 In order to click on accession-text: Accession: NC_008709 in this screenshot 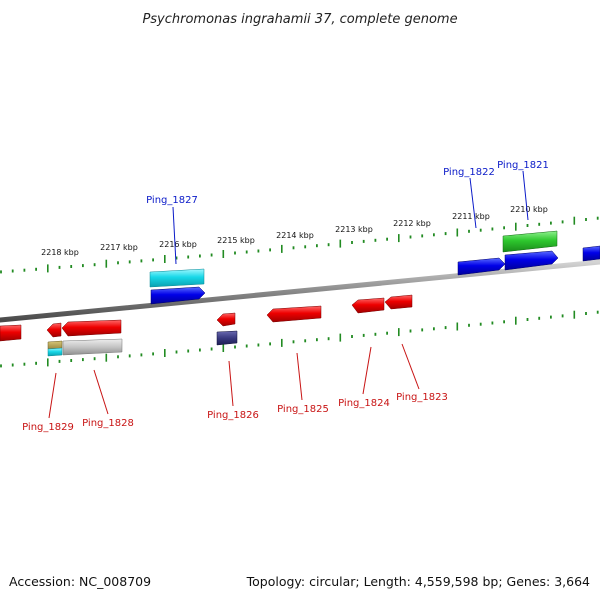, I will do `click(80, 581)`.